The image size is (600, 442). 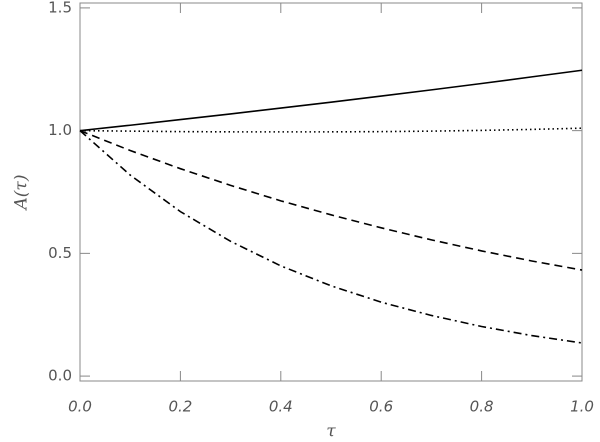 What do you see at coordinates (60, 253) in the screenshot?
I see `y-tick-label: 0.5` at bounding box center [60, 253].